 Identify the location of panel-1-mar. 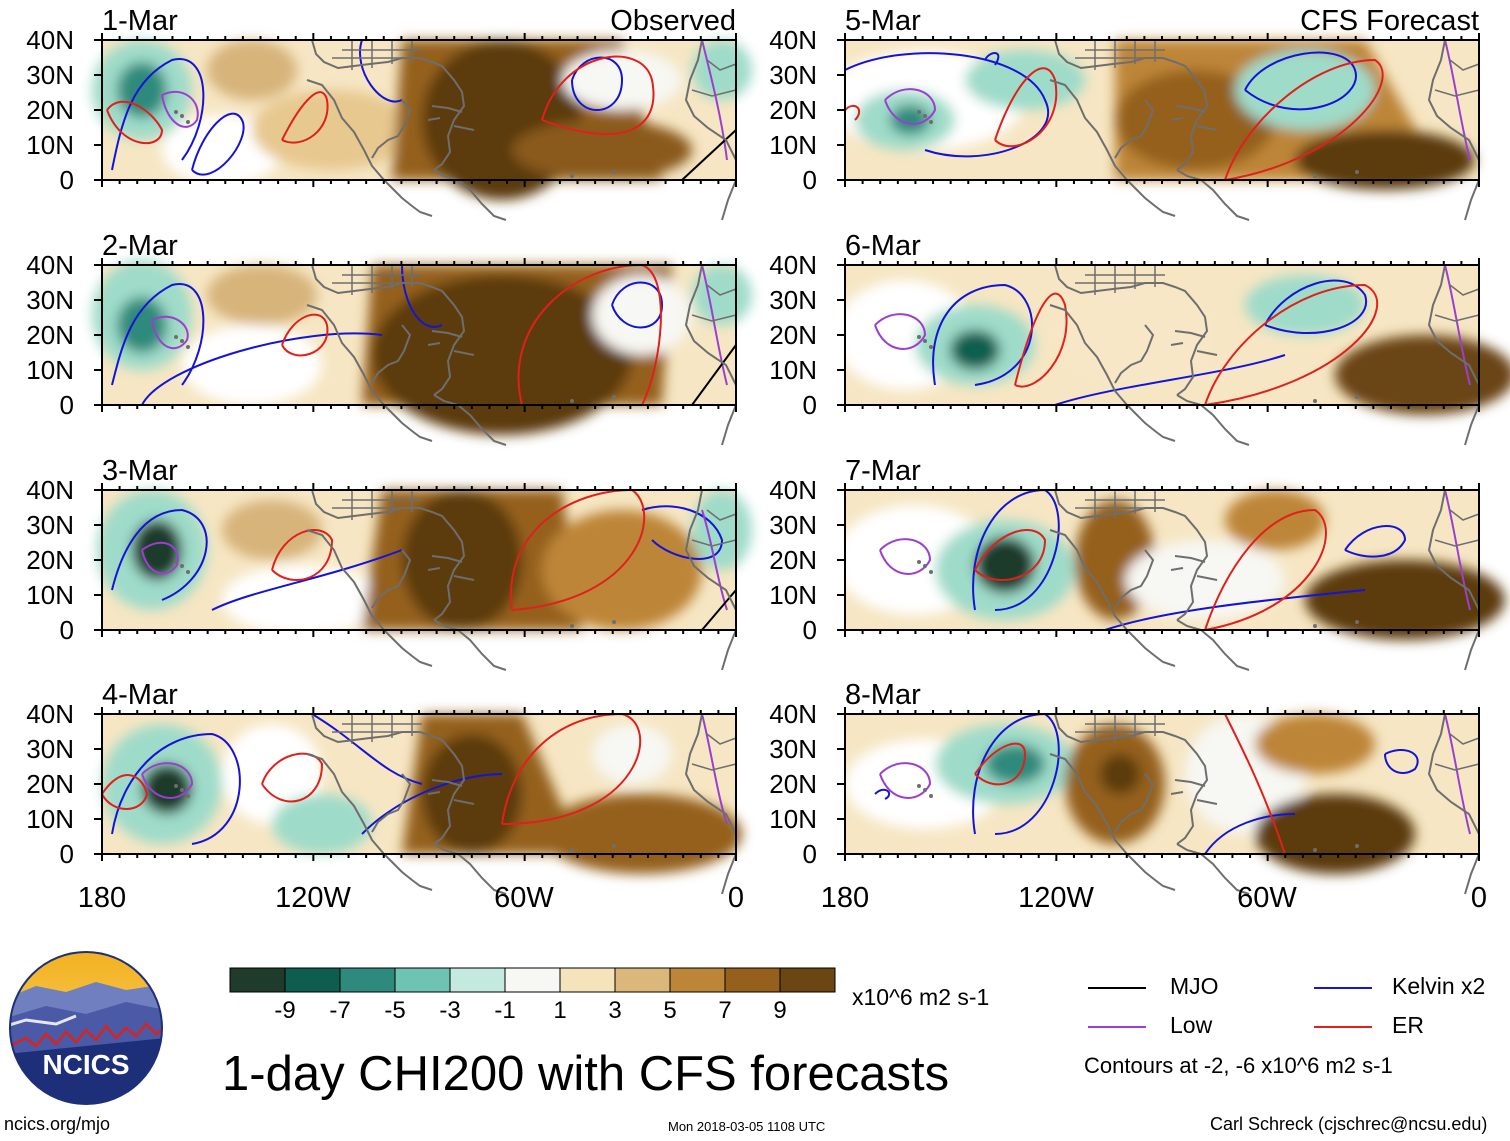
(422, 130).